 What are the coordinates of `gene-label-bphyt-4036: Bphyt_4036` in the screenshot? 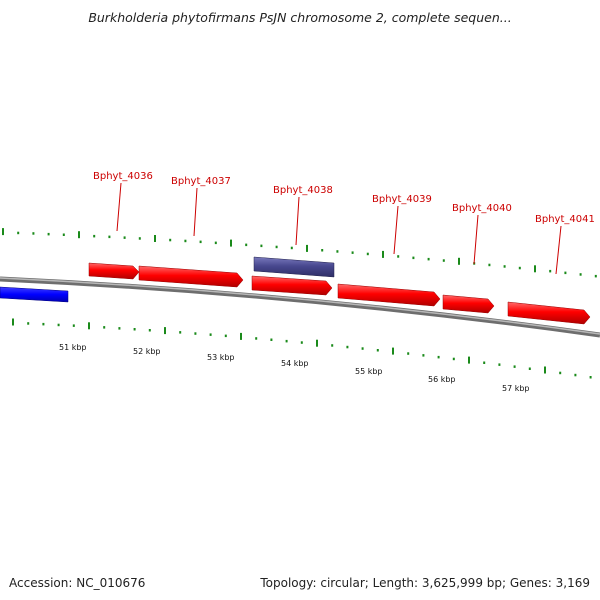 It's located at (123, 176).